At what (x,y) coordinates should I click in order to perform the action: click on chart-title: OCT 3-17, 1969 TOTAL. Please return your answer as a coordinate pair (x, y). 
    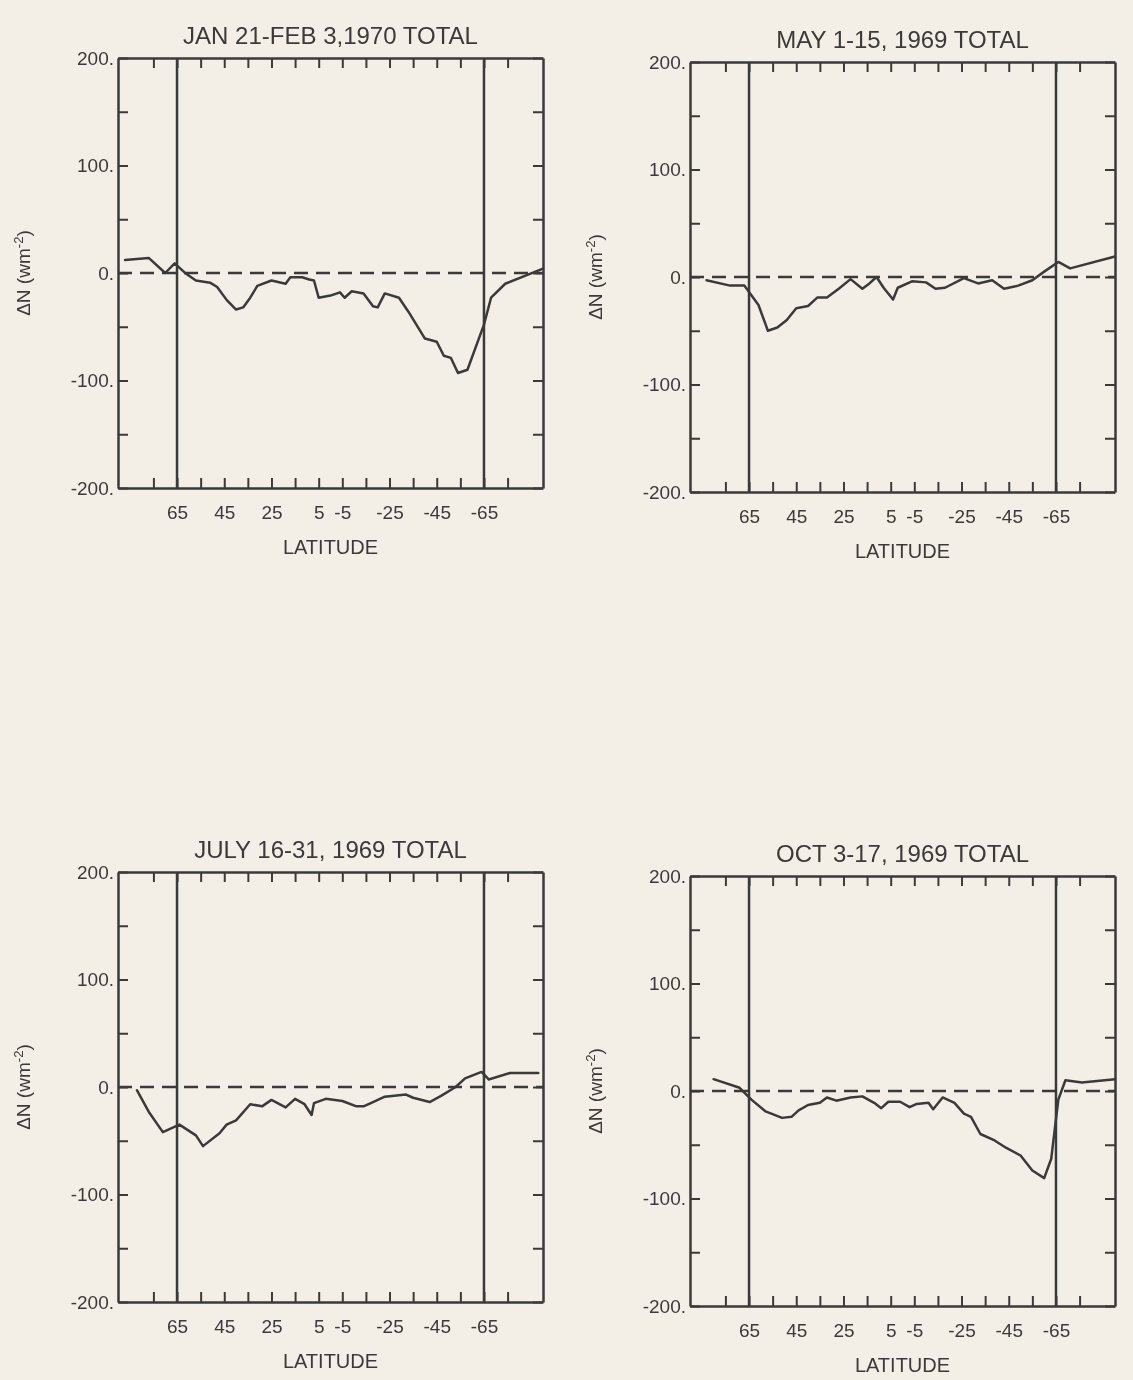
    Looking at the image, I should click on (902, 853).